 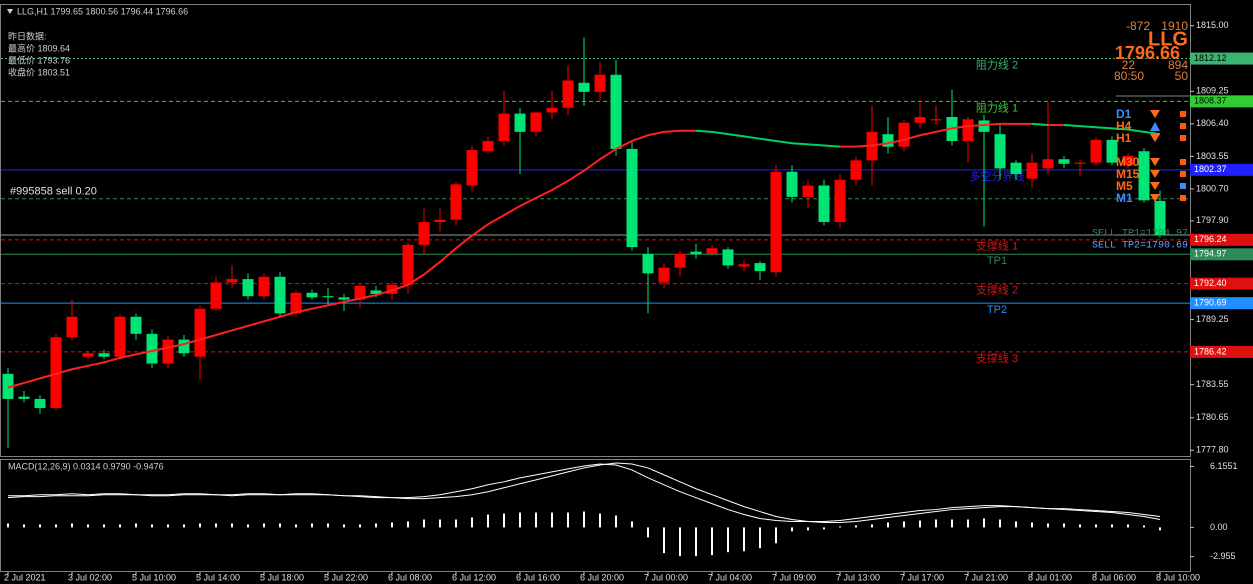 I want to click on y-tick-label: 1809.25, so click(x=1212, y=91).